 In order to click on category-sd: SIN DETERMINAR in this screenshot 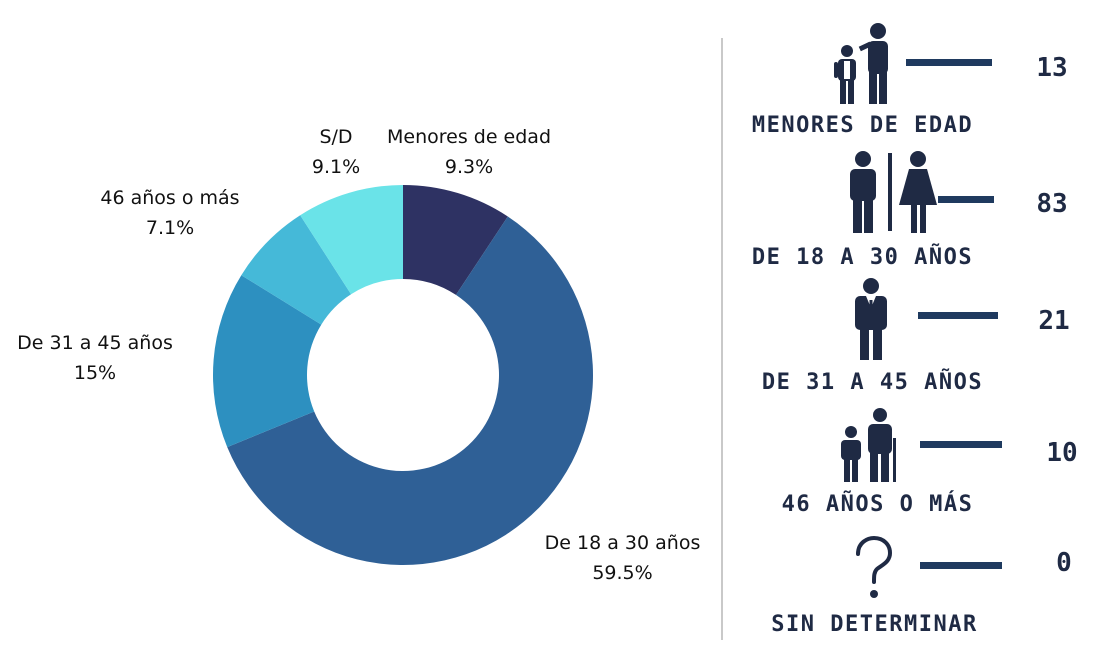, I will do `click(874, 624)`.